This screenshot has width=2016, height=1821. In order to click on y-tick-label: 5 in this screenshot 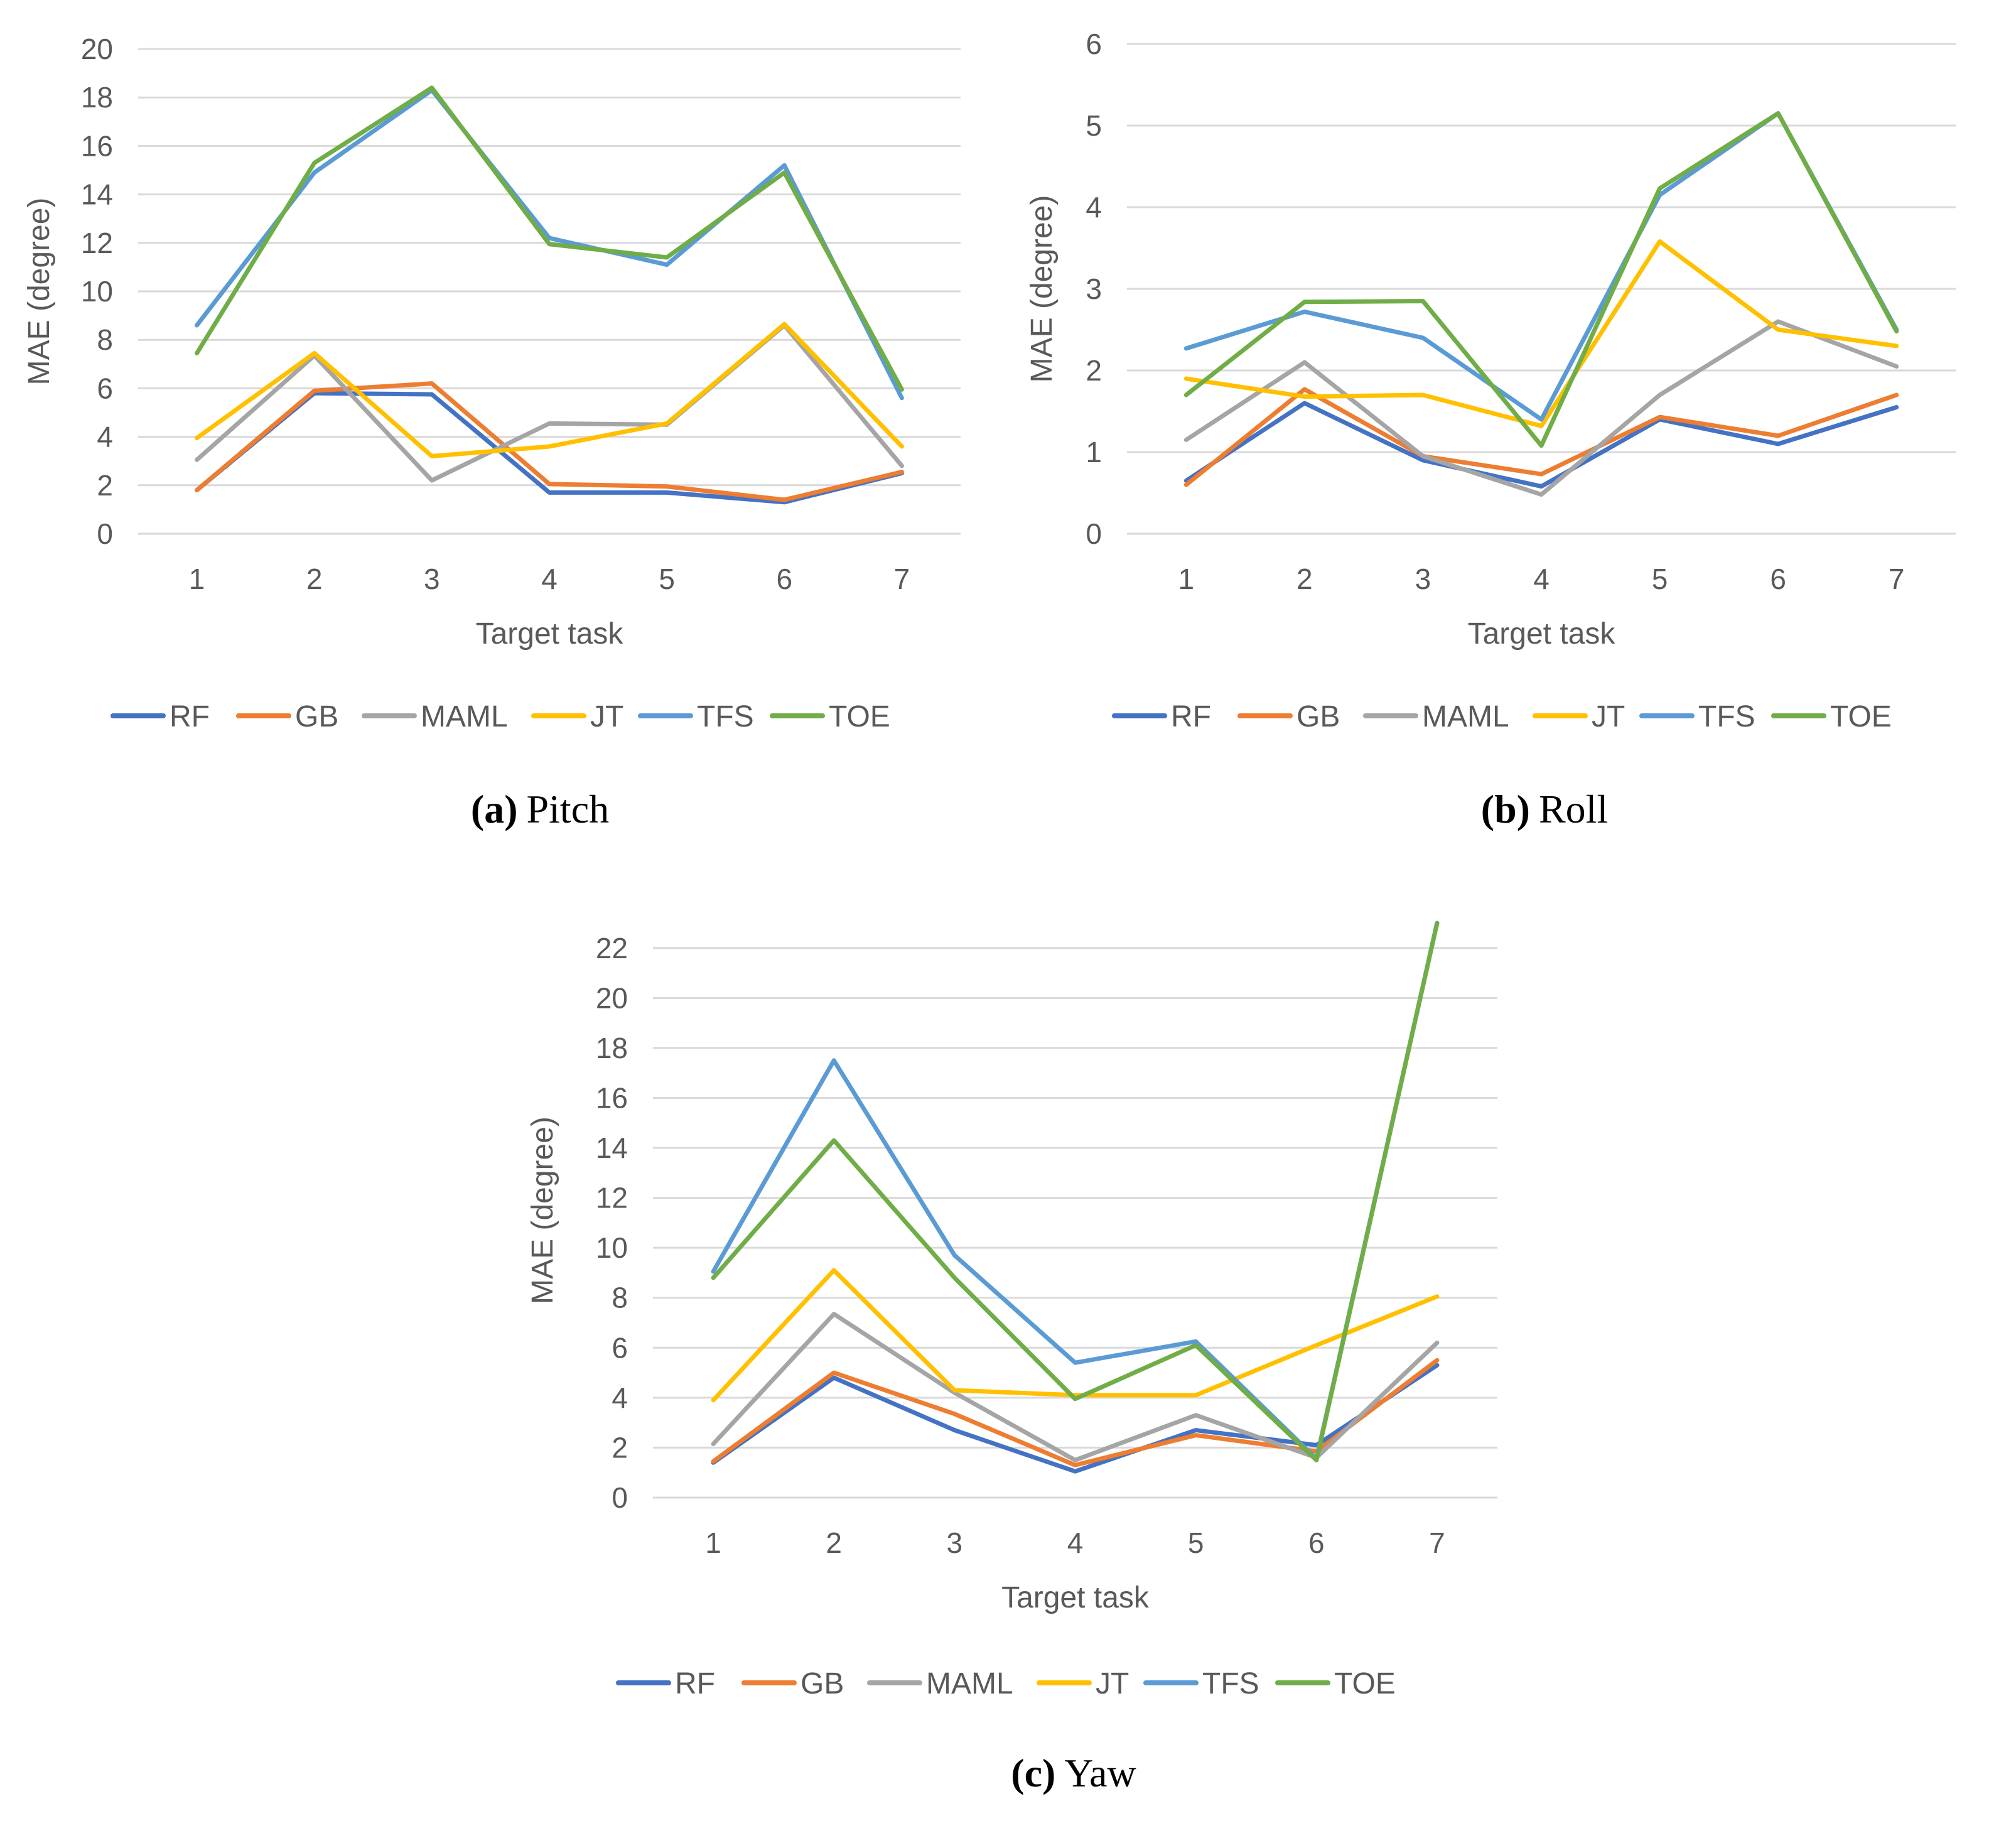, I will do `click(1094, 125)`.